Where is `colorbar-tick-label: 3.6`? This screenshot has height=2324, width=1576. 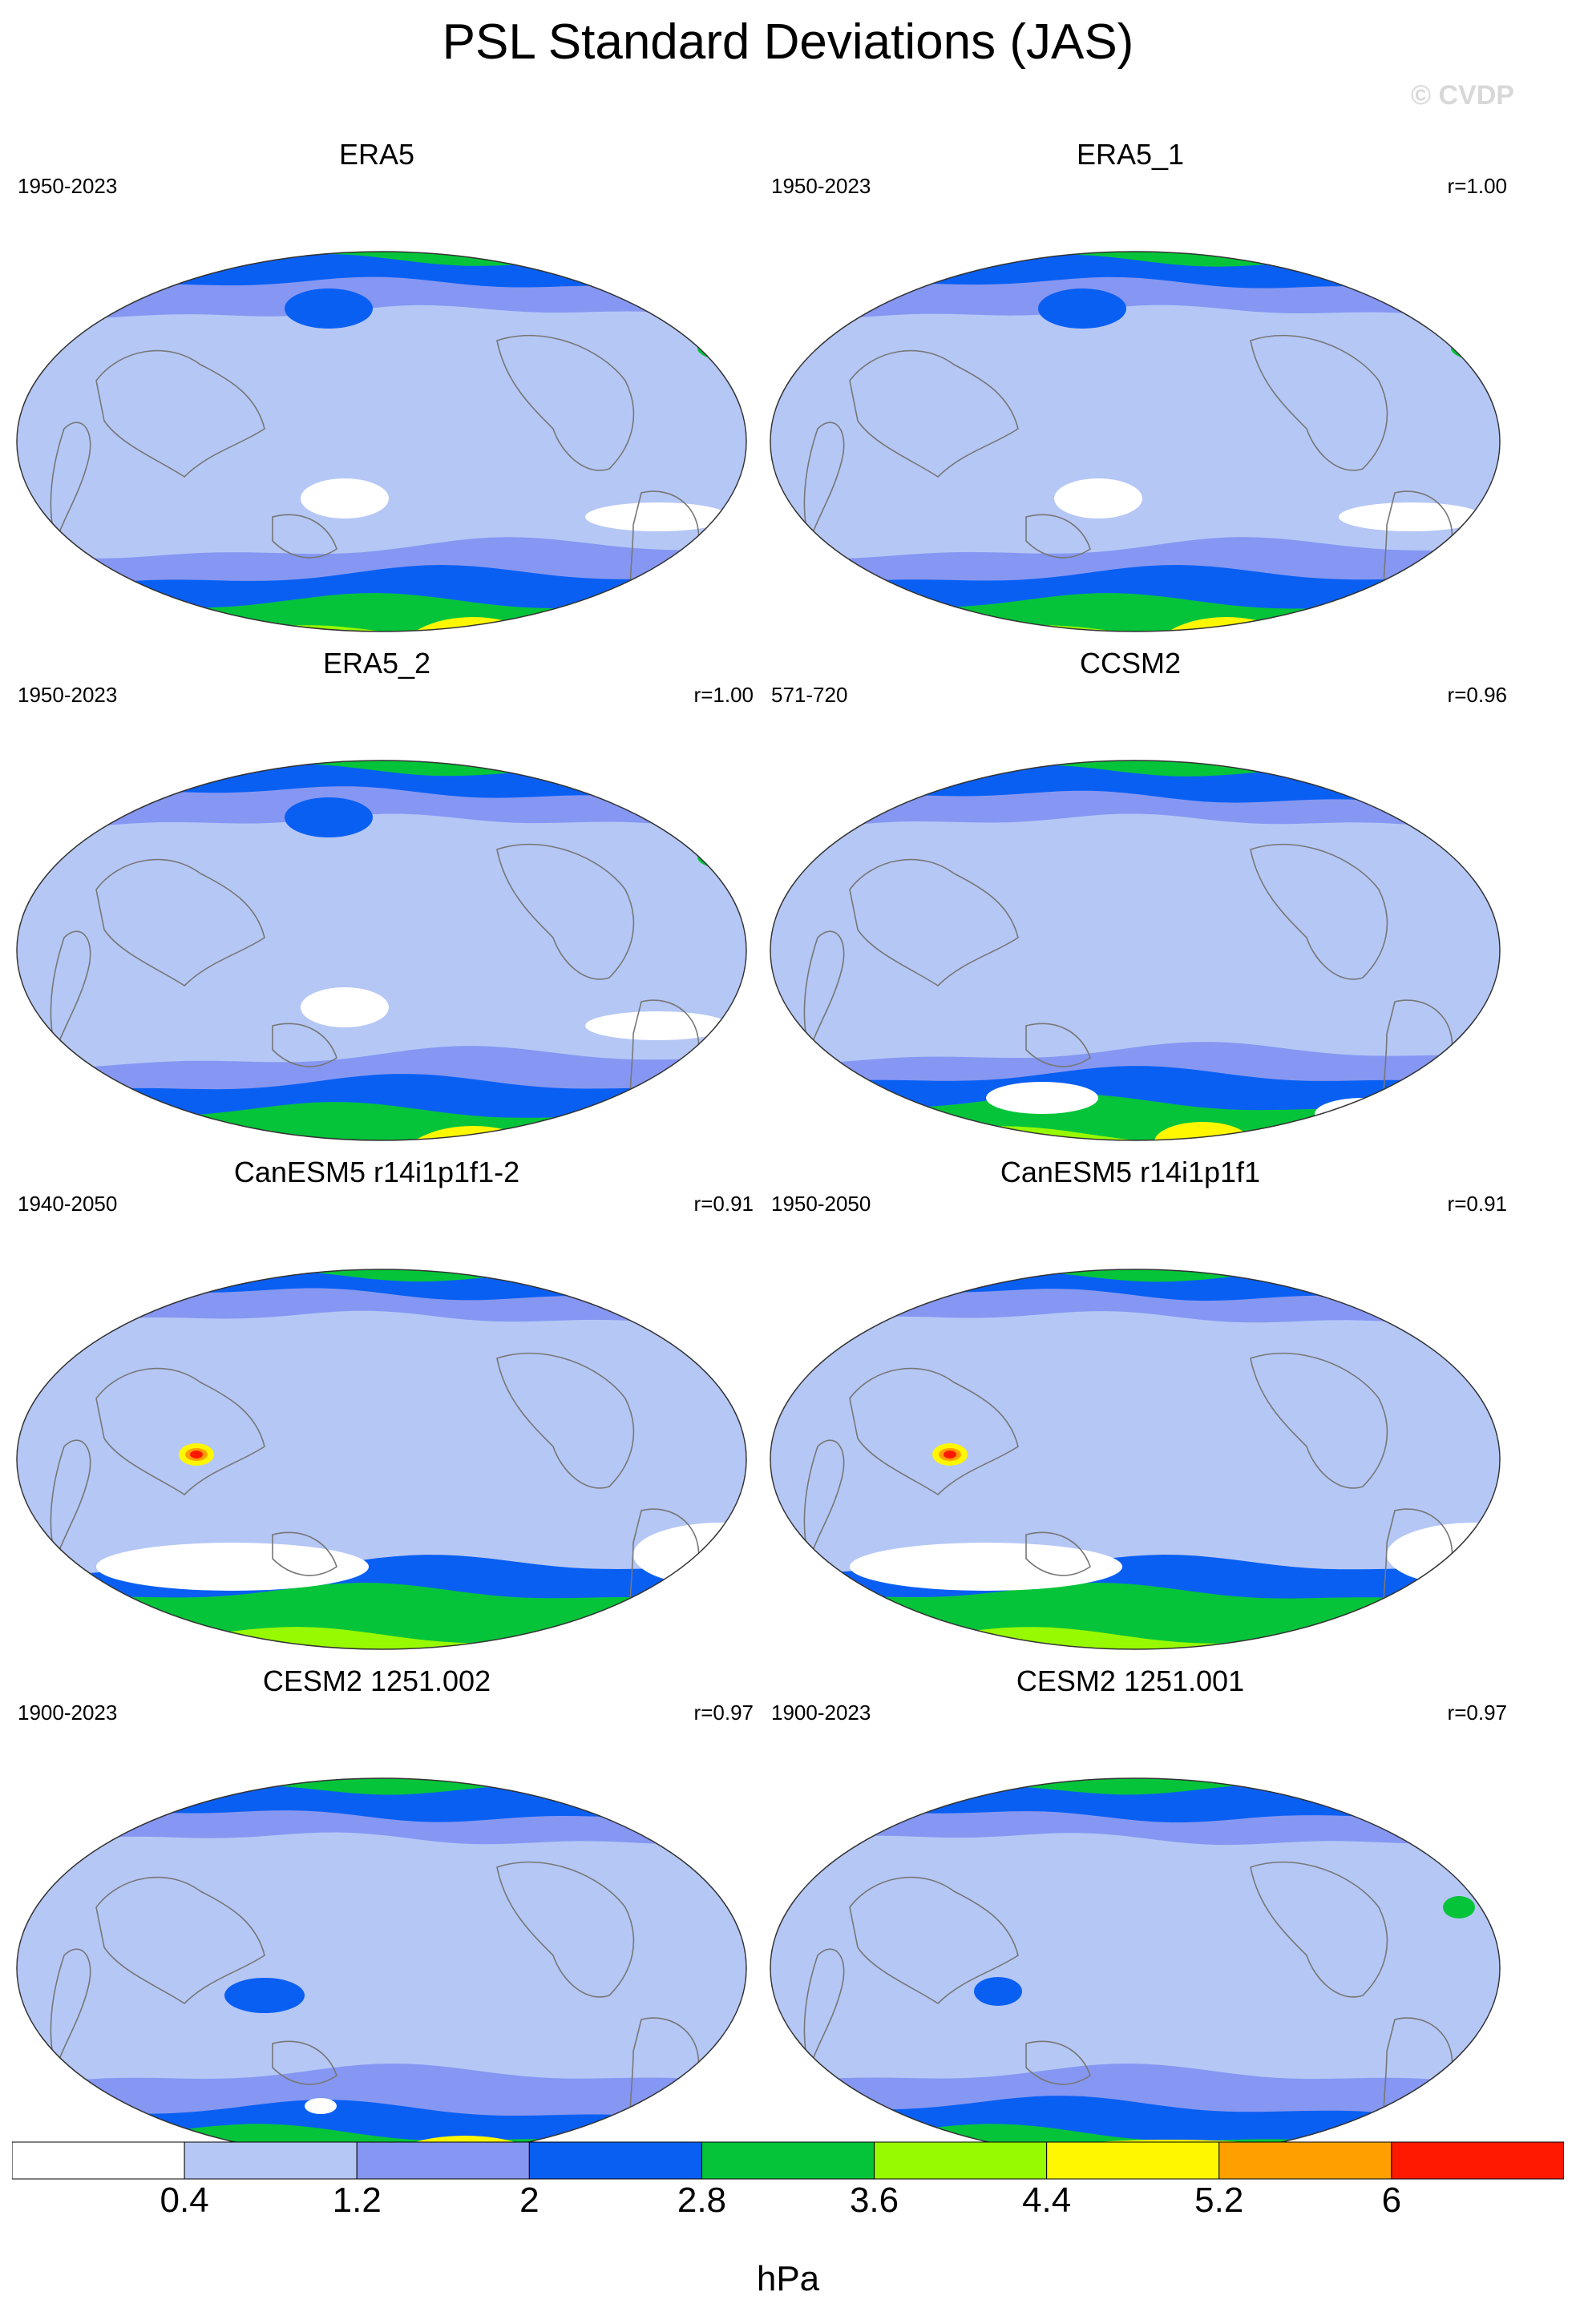 colorbar-tick-label: 3.6 is located at coordinates (874, 2200).